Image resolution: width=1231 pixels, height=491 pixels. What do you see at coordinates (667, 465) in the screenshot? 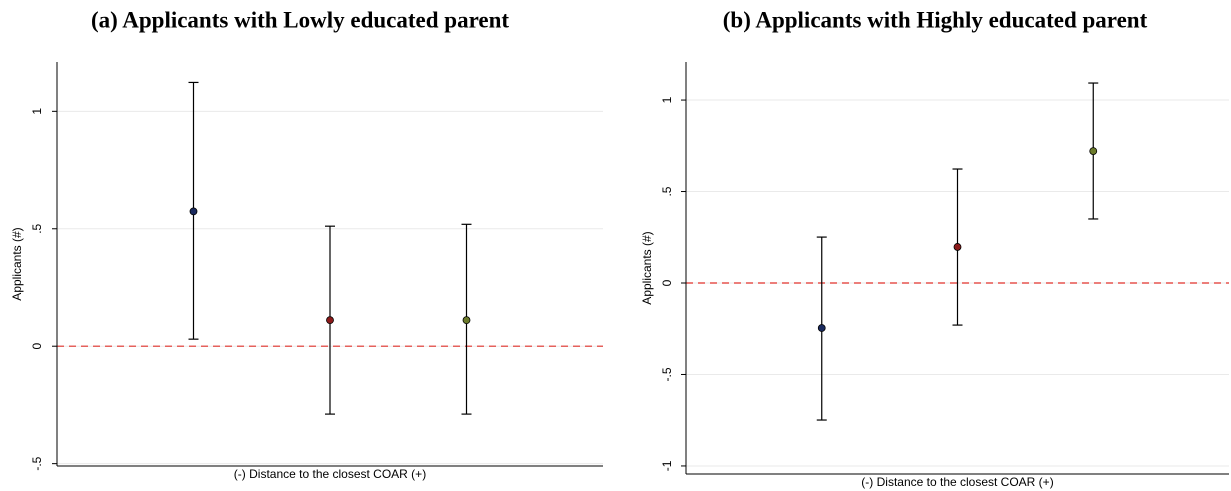
I see `y-tick-label: -1` at bounding box center [667, 465].